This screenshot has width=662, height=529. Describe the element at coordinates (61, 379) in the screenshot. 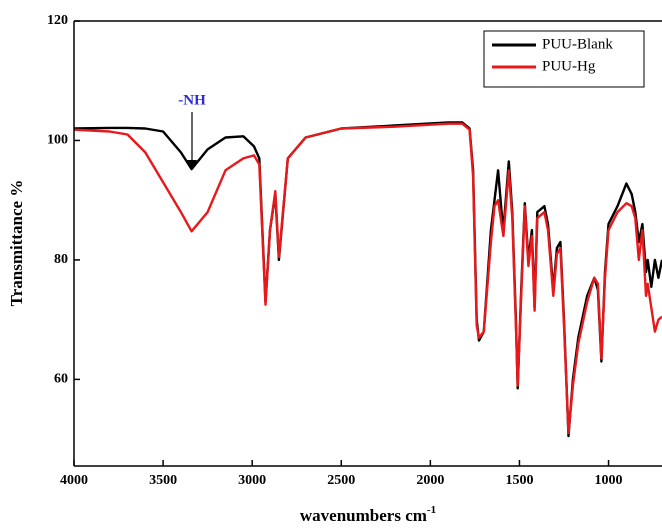

I see `y-tick-label: 60` at that location.